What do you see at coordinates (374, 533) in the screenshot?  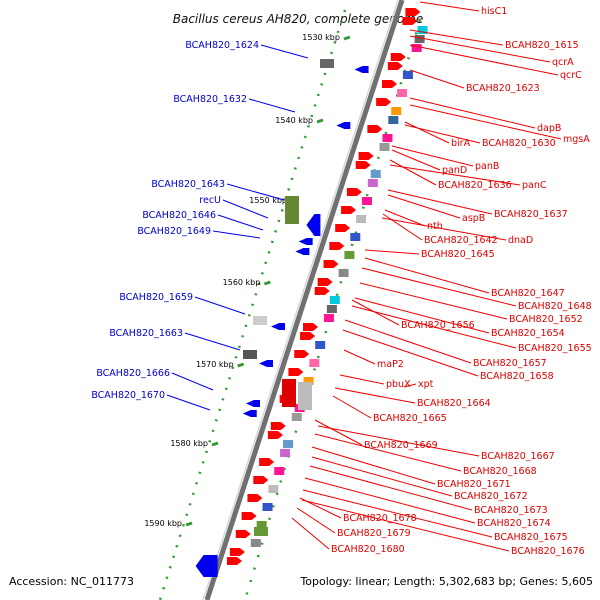 I see `right-gene-label: BCAH820_1679` at bounding box center [374, 533].